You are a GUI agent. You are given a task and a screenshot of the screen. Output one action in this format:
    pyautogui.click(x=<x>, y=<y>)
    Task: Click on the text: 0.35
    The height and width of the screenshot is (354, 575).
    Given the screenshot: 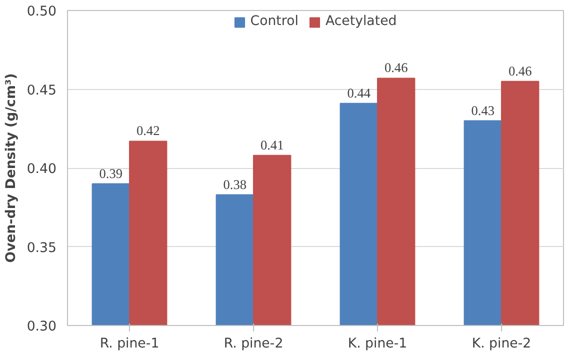 What is the action you would take?
    pyautogui.click(x=41, y=248)
    